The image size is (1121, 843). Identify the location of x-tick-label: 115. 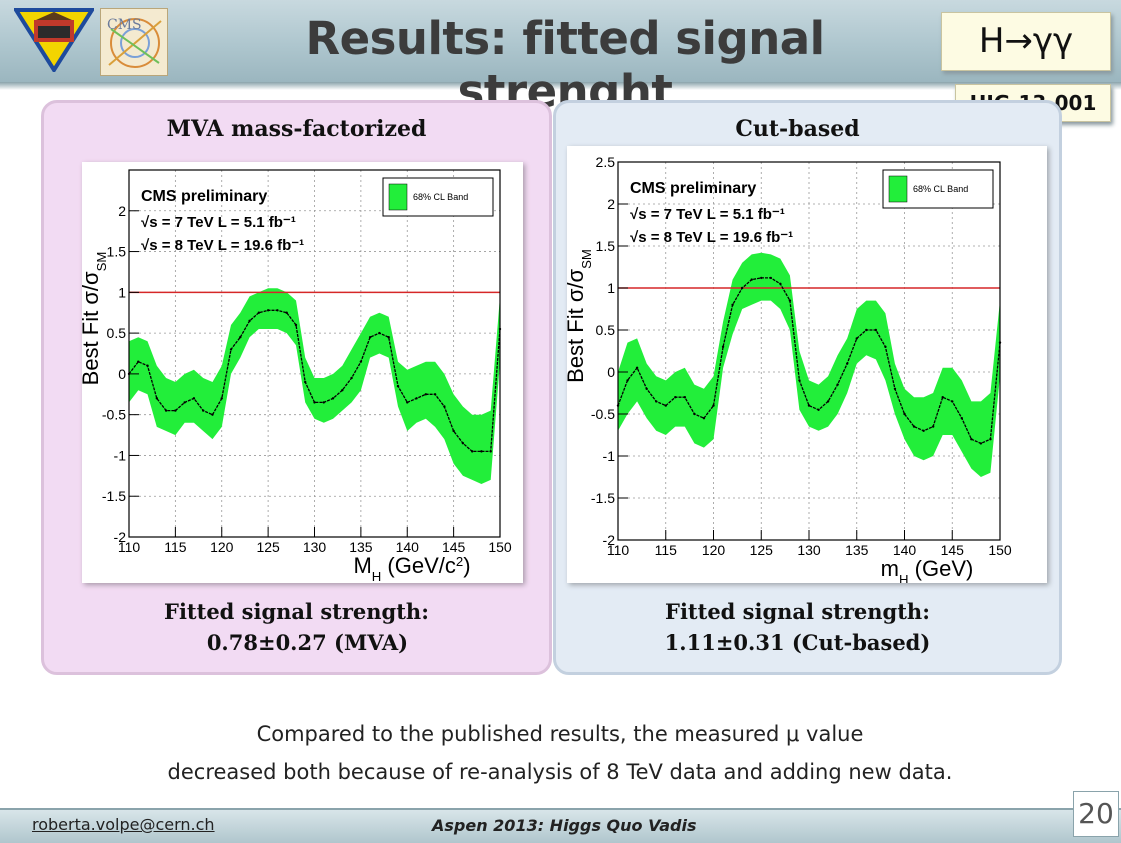
(175, 547).